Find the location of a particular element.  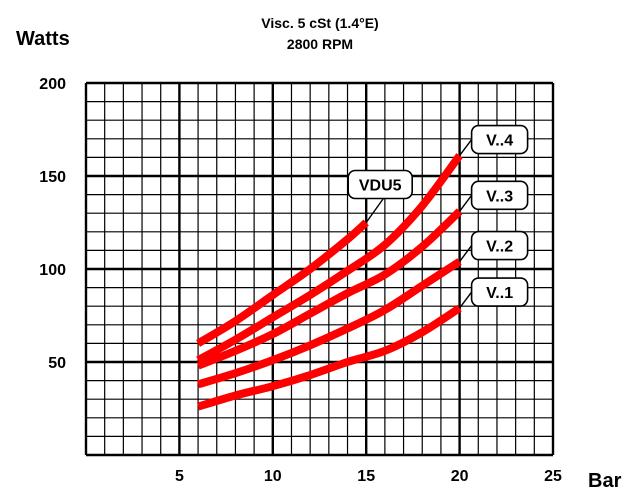

series-labels: VDU5 V..4 V..3 V..2 V..1 is located at coordinates (438, 216).